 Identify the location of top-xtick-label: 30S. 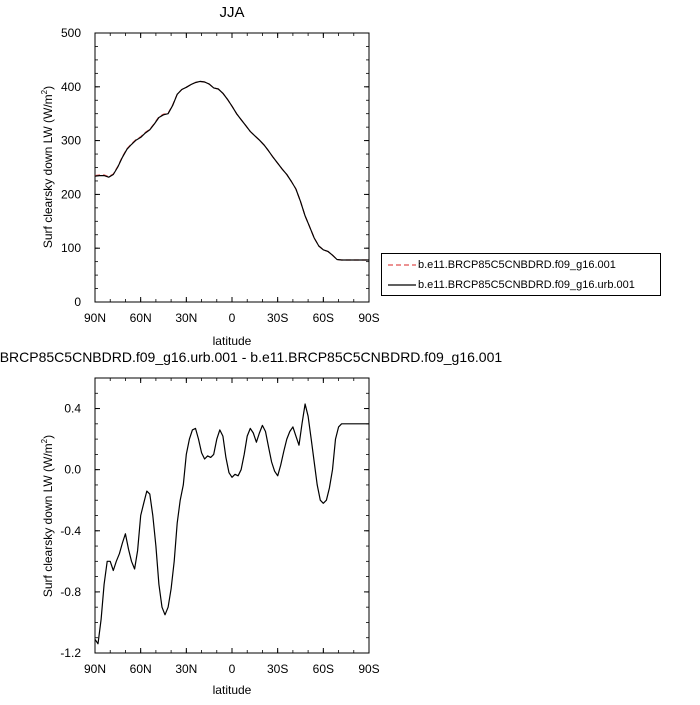
(277, 318).